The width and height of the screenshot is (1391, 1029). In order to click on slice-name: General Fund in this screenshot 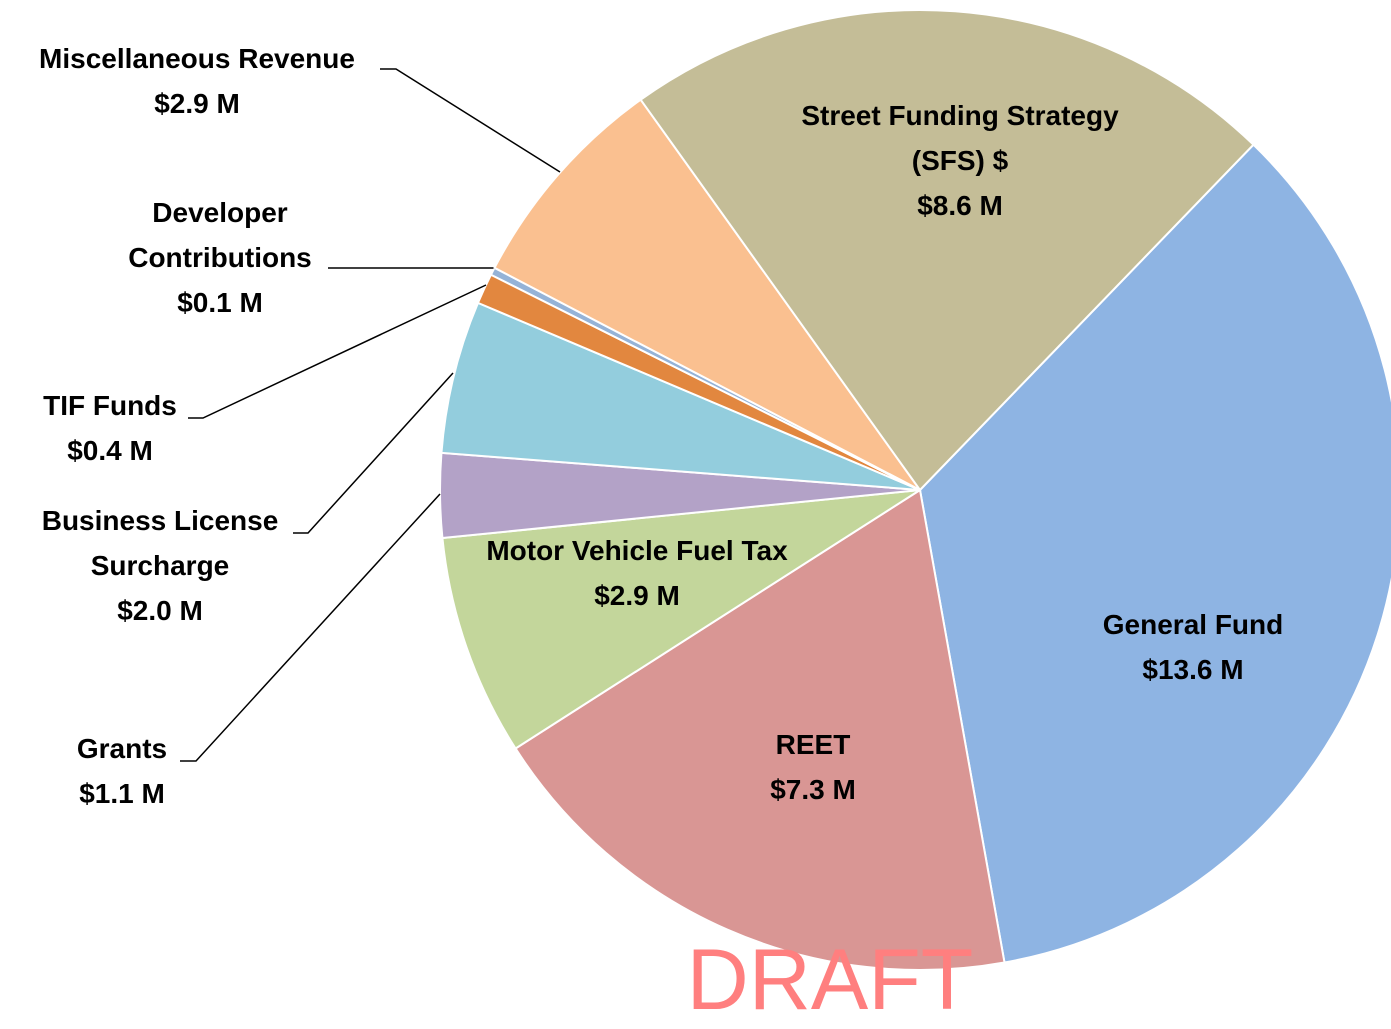, I will do `click(1193, 624)`.